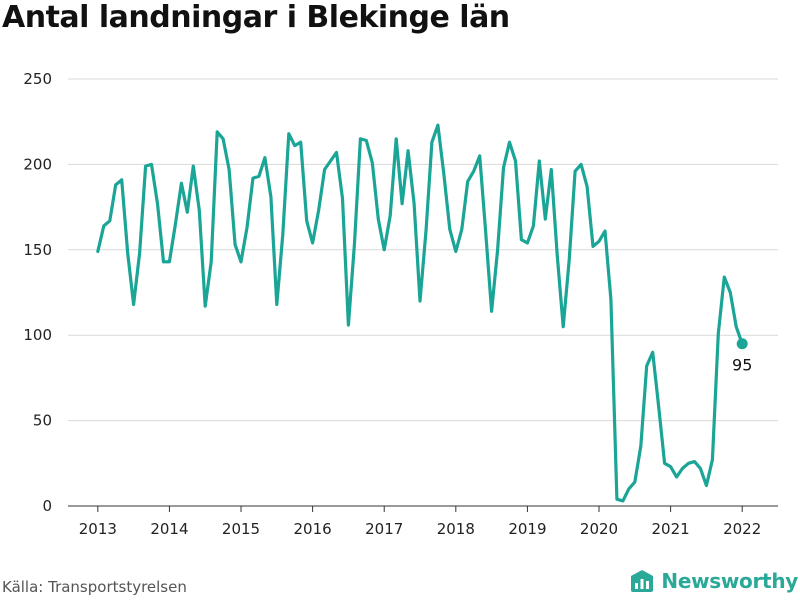 The width and height of the screenshot is (800, 600). I want to click on chart-title: Antal landningar i Blekinge län, so click(256, 17).